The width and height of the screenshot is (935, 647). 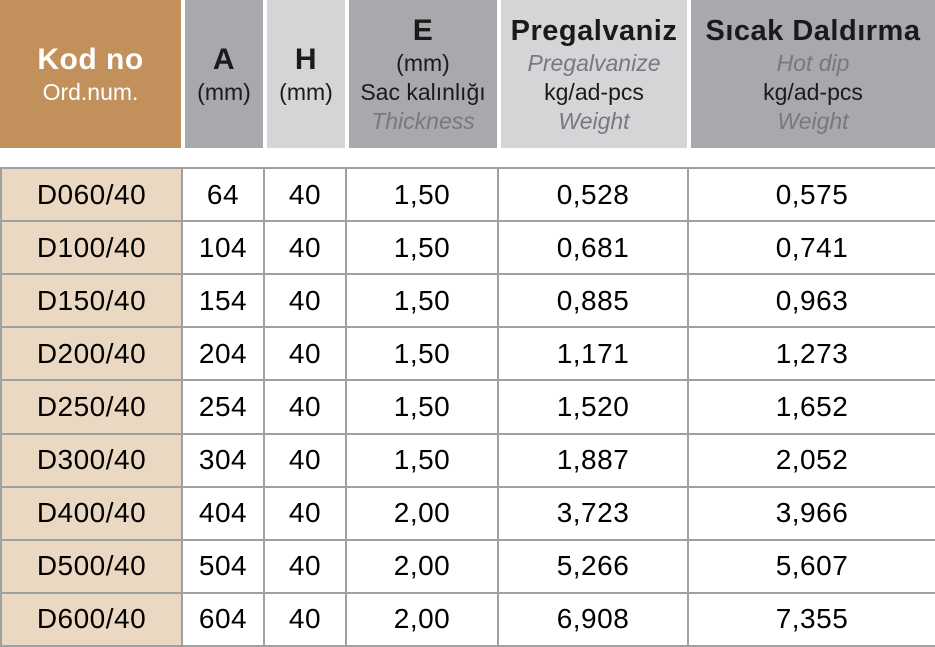 I want to click on cell-a: 104, so click(x=223, y=248).